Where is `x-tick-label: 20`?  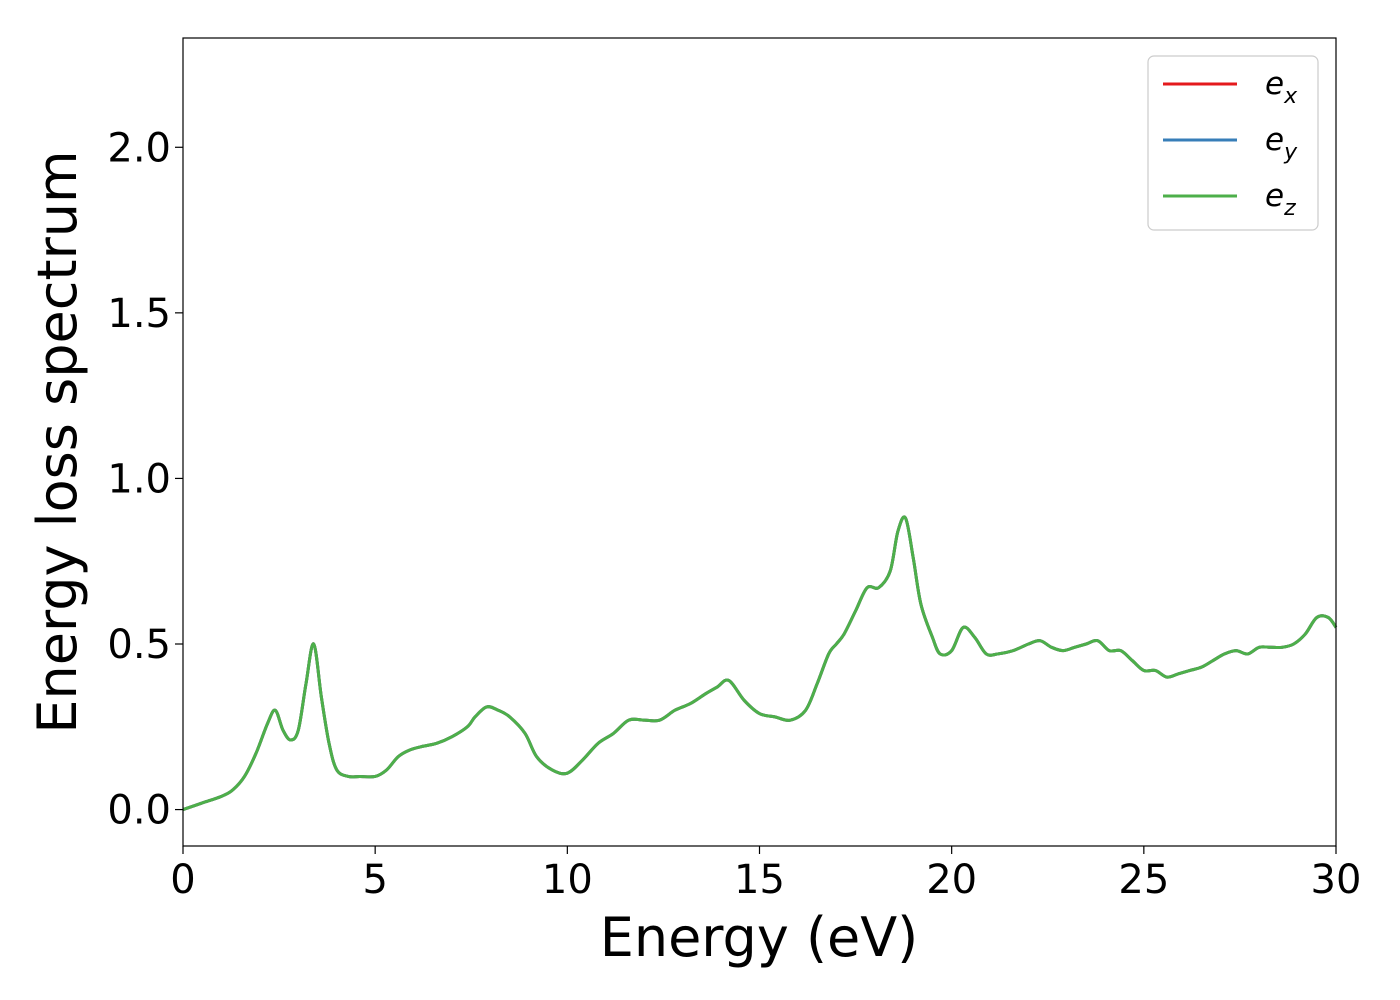
x-tick-label: 20 is located at coordinates (951, 880).